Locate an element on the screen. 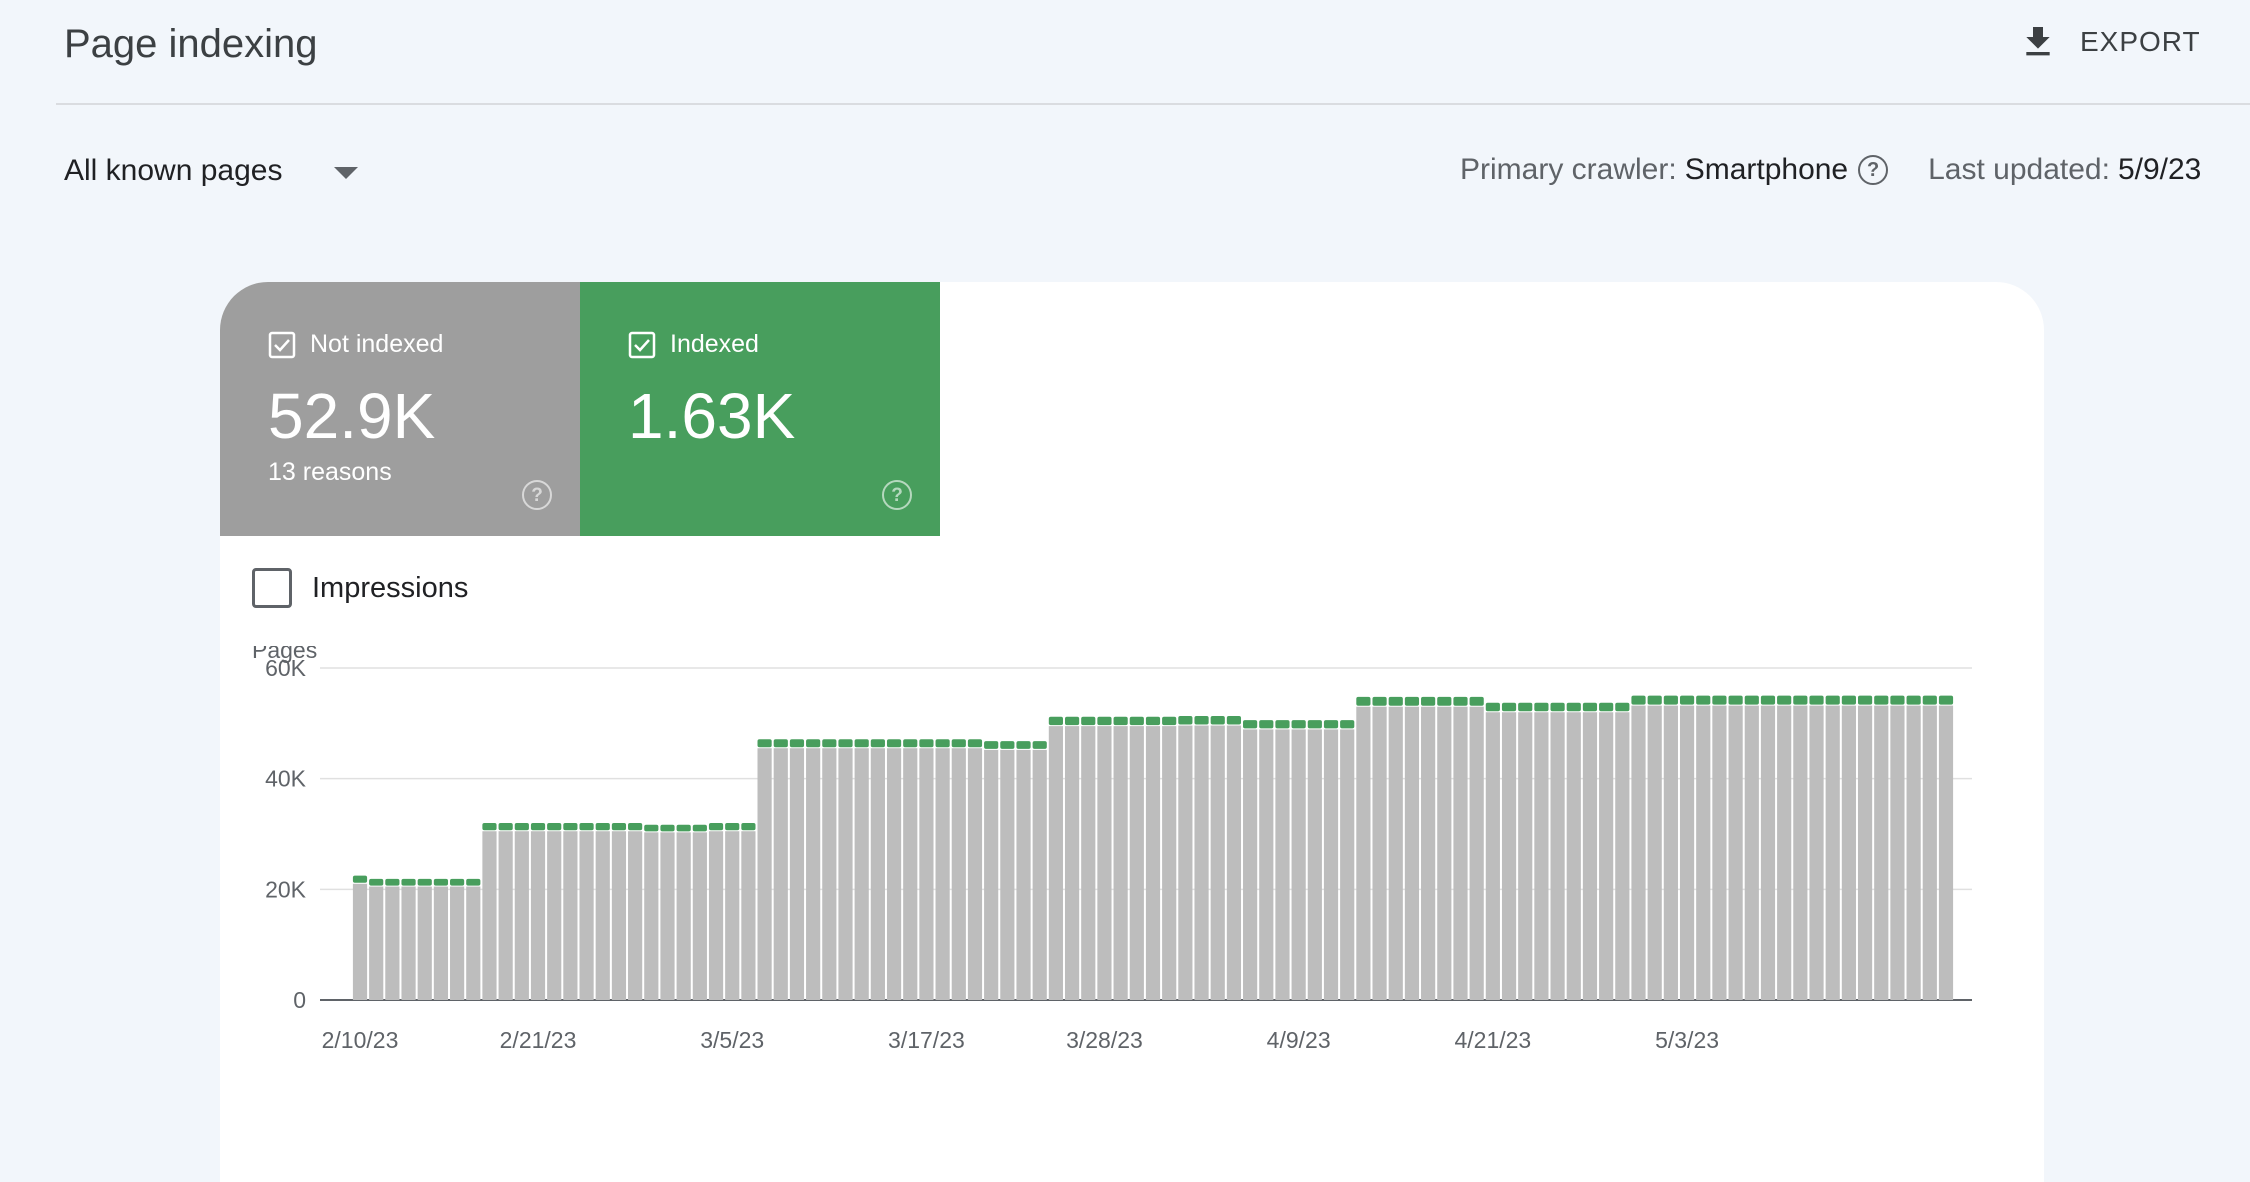  updated-label: Last updated: is located at coordinates (2019, 169).